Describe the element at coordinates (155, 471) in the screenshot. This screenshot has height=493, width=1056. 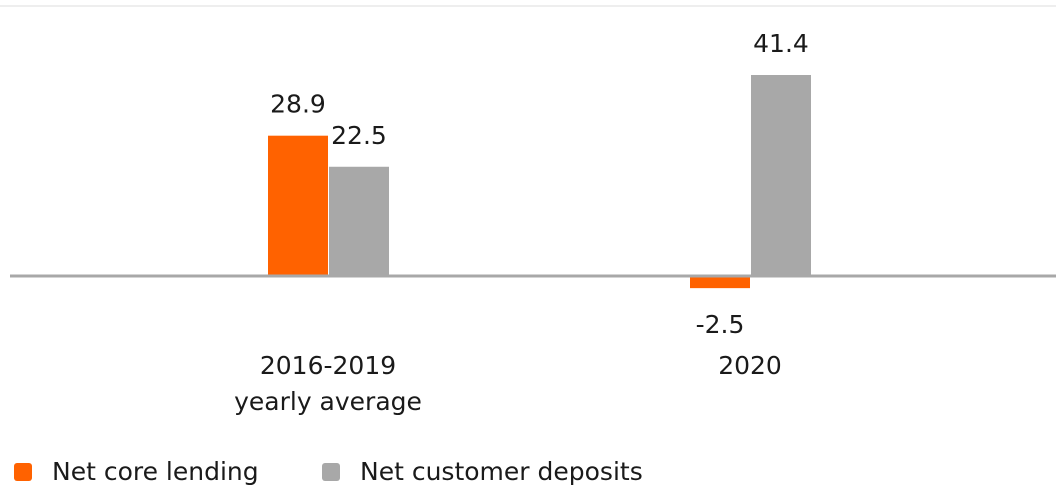
I see `legend-label: Net core lending` at that location.